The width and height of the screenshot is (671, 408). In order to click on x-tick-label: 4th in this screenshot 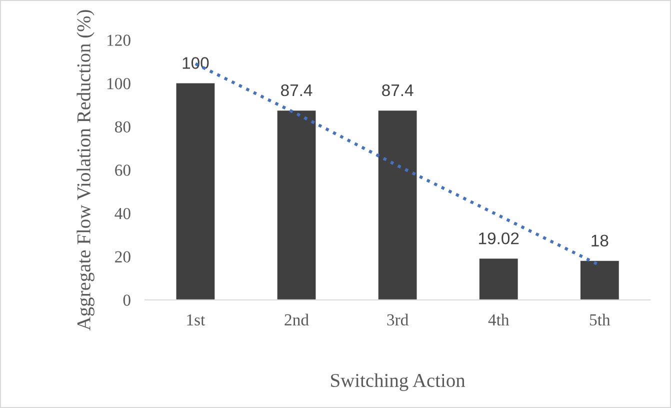, I will do `click(499, 320)`.